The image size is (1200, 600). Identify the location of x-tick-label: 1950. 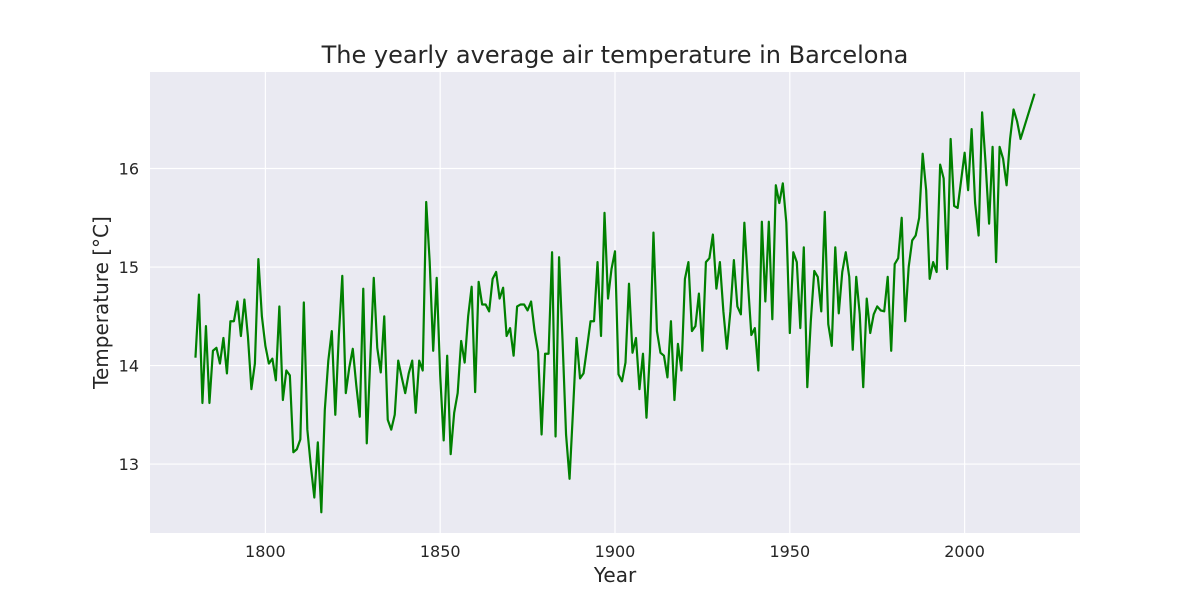
(789, 551).